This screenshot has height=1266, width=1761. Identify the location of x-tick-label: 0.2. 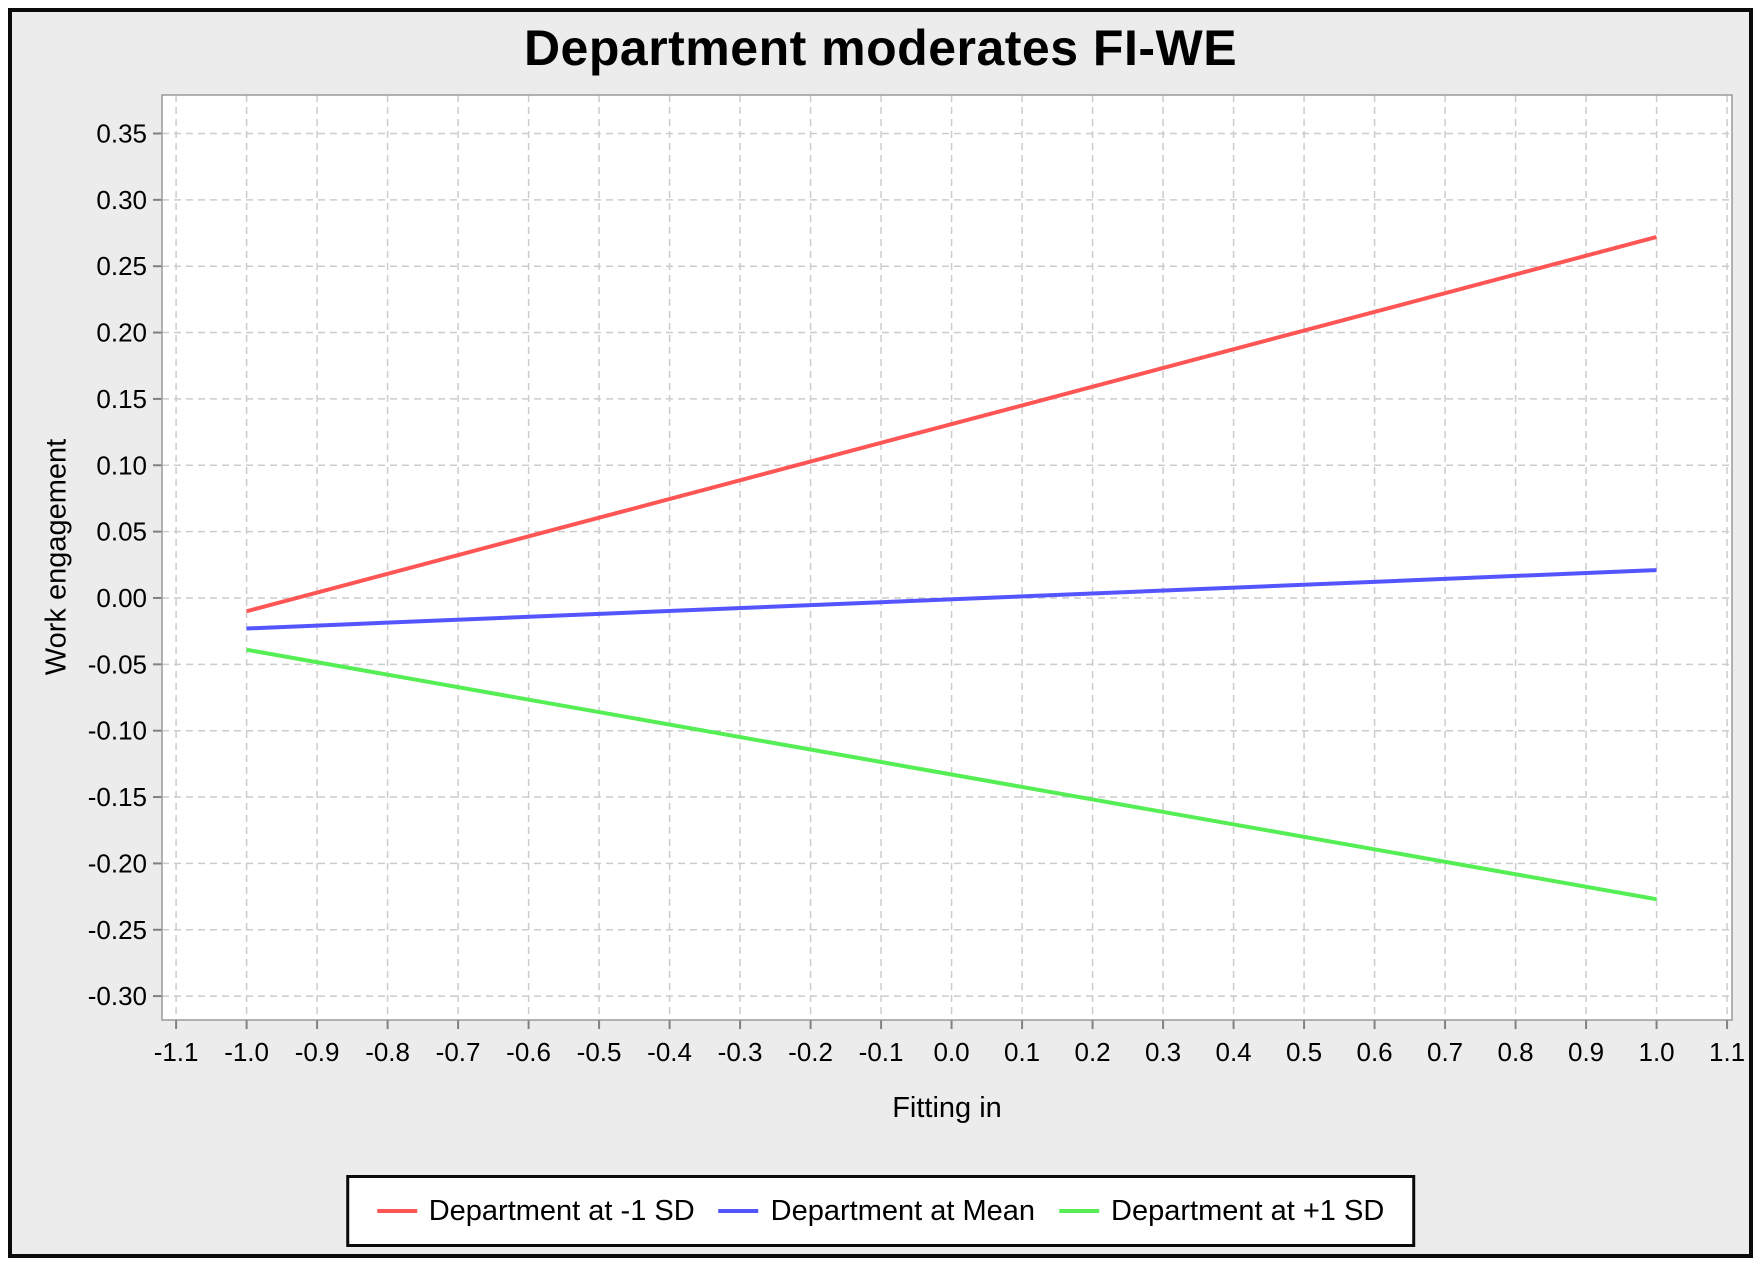
(1093, 1052).